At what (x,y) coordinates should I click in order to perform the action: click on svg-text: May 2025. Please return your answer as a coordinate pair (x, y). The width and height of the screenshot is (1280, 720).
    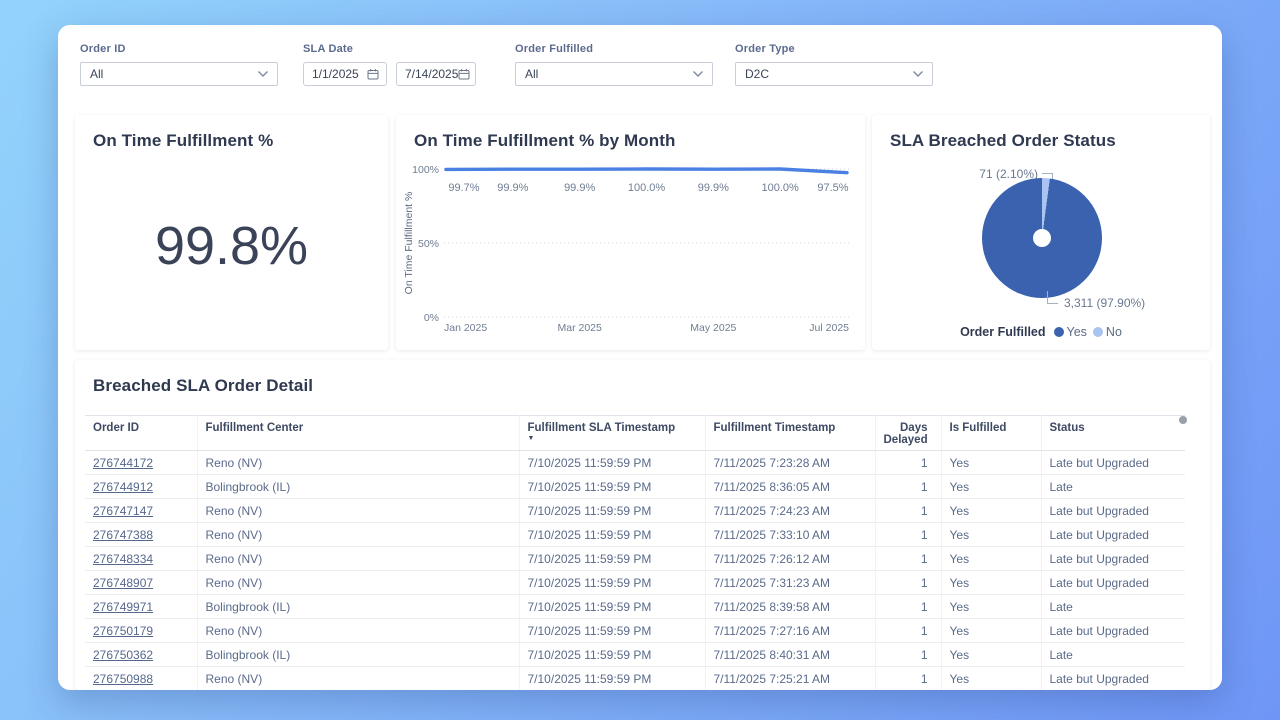
    Looking at the image, I should click on (713, 328).